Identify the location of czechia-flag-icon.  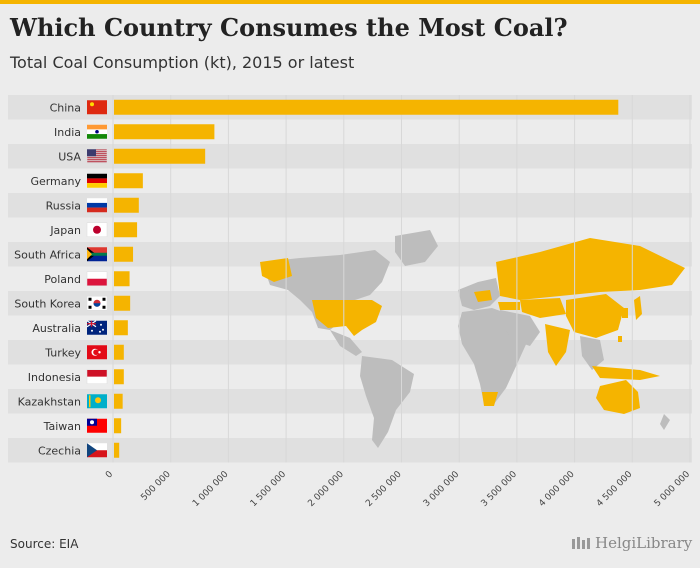
(97, 450).